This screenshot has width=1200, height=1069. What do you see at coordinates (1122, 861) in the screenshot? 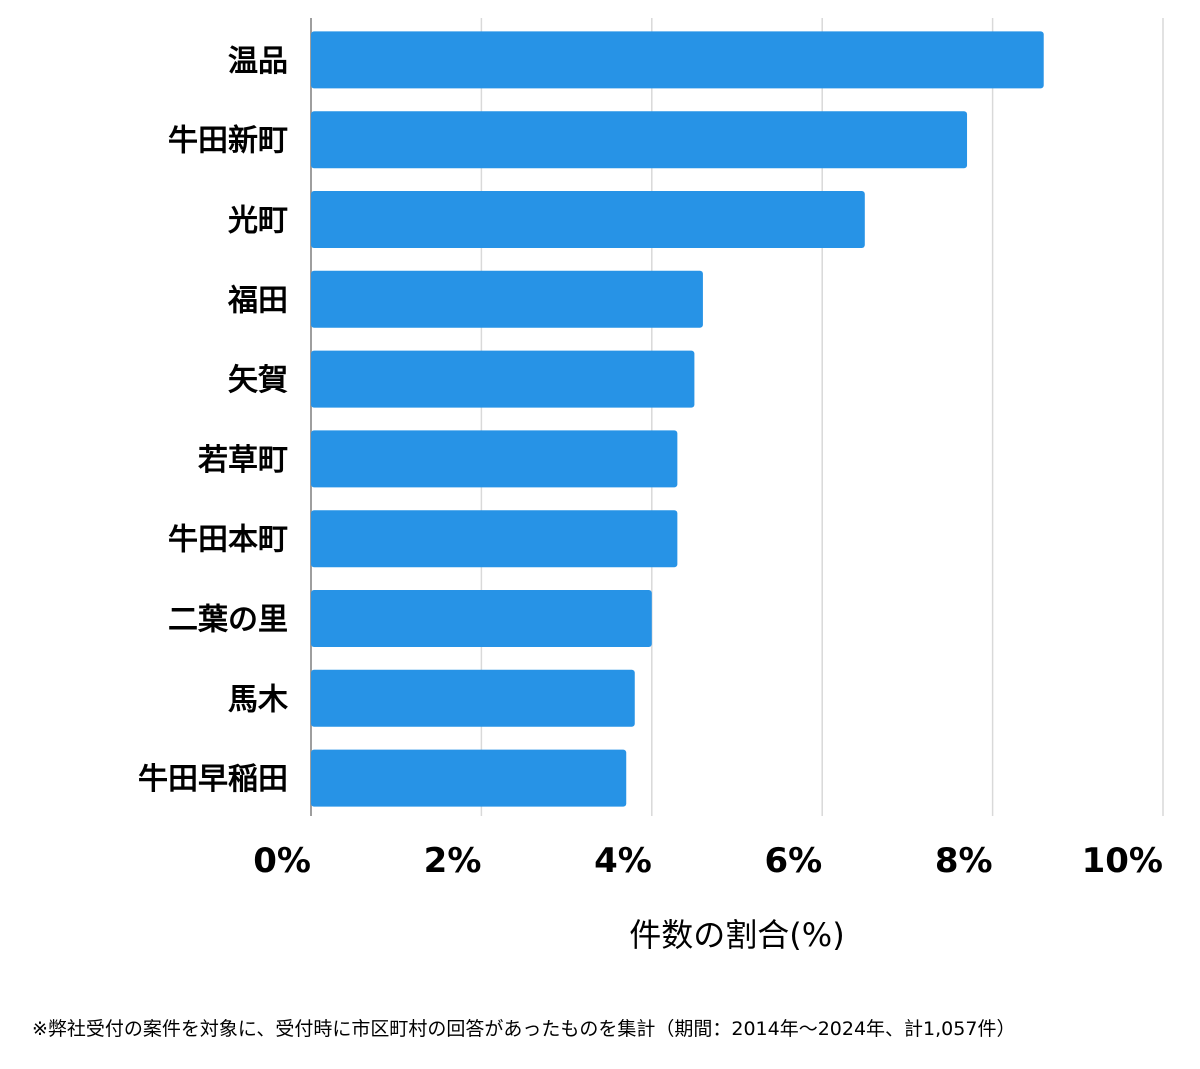
I see `x-tick-label: 10%` at bounding box center [1122, 861].